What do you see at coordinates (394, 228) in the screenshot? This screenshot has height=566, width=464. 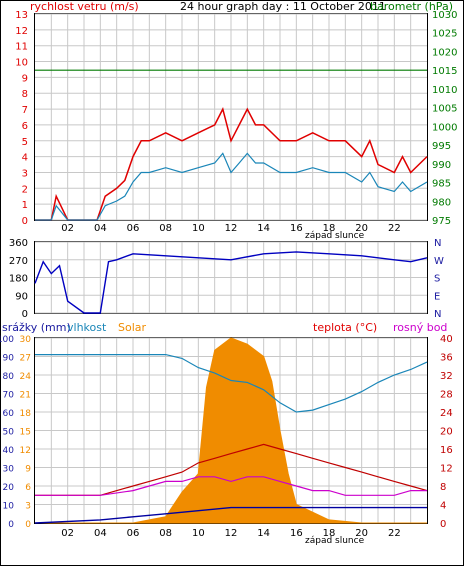 I see `x-tick-label-top: 22` at bounding box center [394, 228].